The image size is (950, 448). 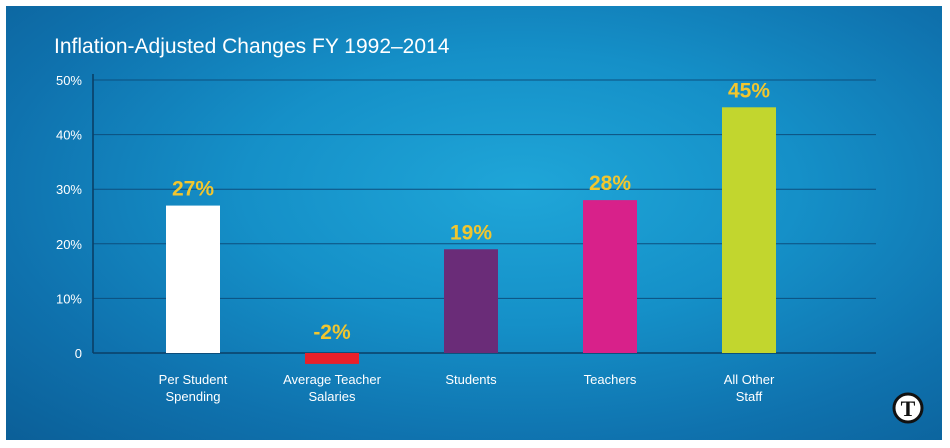 I want to click on bar-value-label: -2%, so click(x=332, y=332).